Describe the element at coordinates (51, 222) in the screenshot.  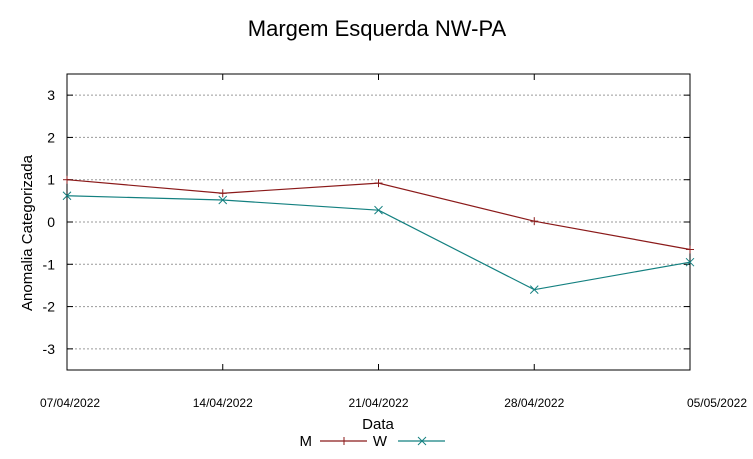
I see `y-tick-label: 0` at that location.